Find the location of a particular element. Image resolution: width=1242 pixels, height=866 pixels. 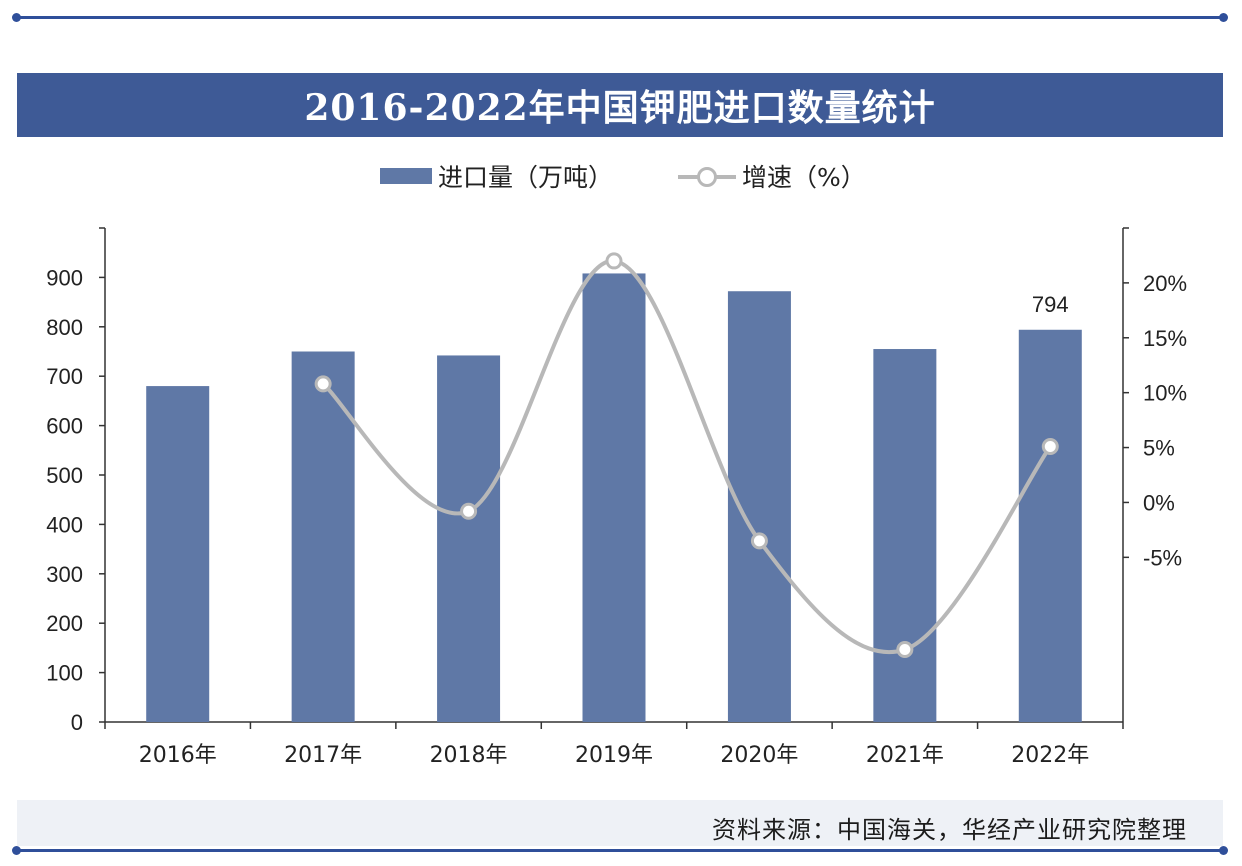

left-tick-label: 300 is located at coordinates (64, 574).